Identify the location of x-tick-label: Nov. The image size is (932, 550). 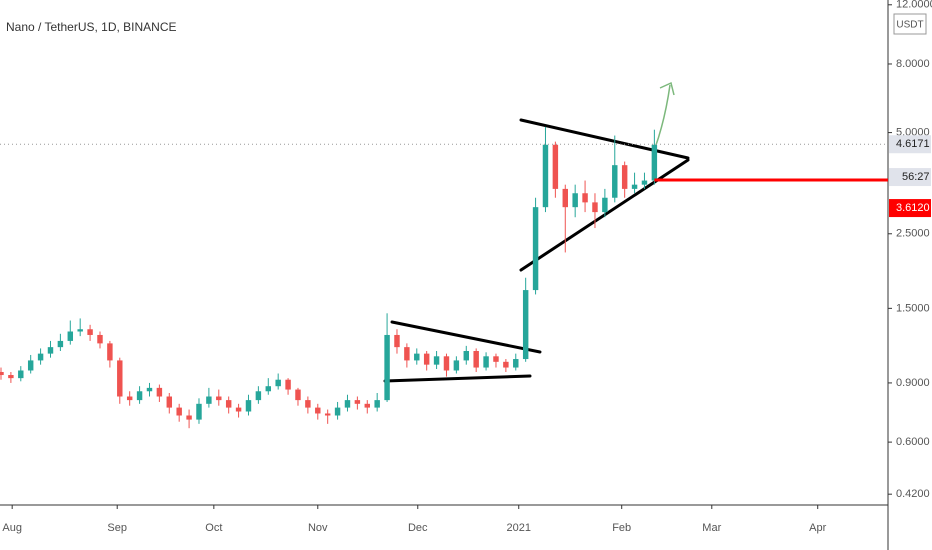
(318, 528).